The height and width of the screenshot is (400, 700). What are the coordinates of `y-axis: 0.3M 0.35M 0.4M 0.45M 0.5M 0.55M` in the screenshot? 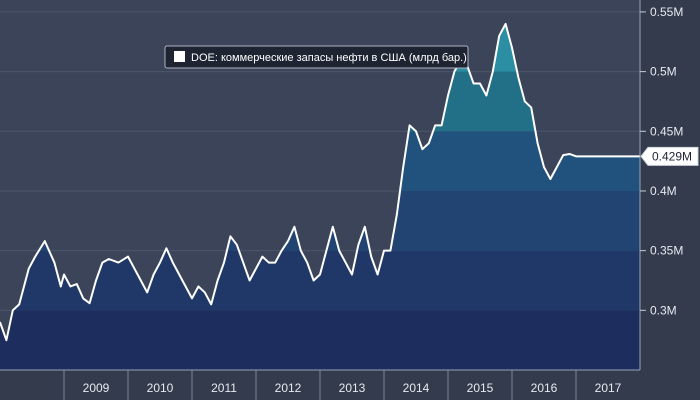 It's located at (661, 161).